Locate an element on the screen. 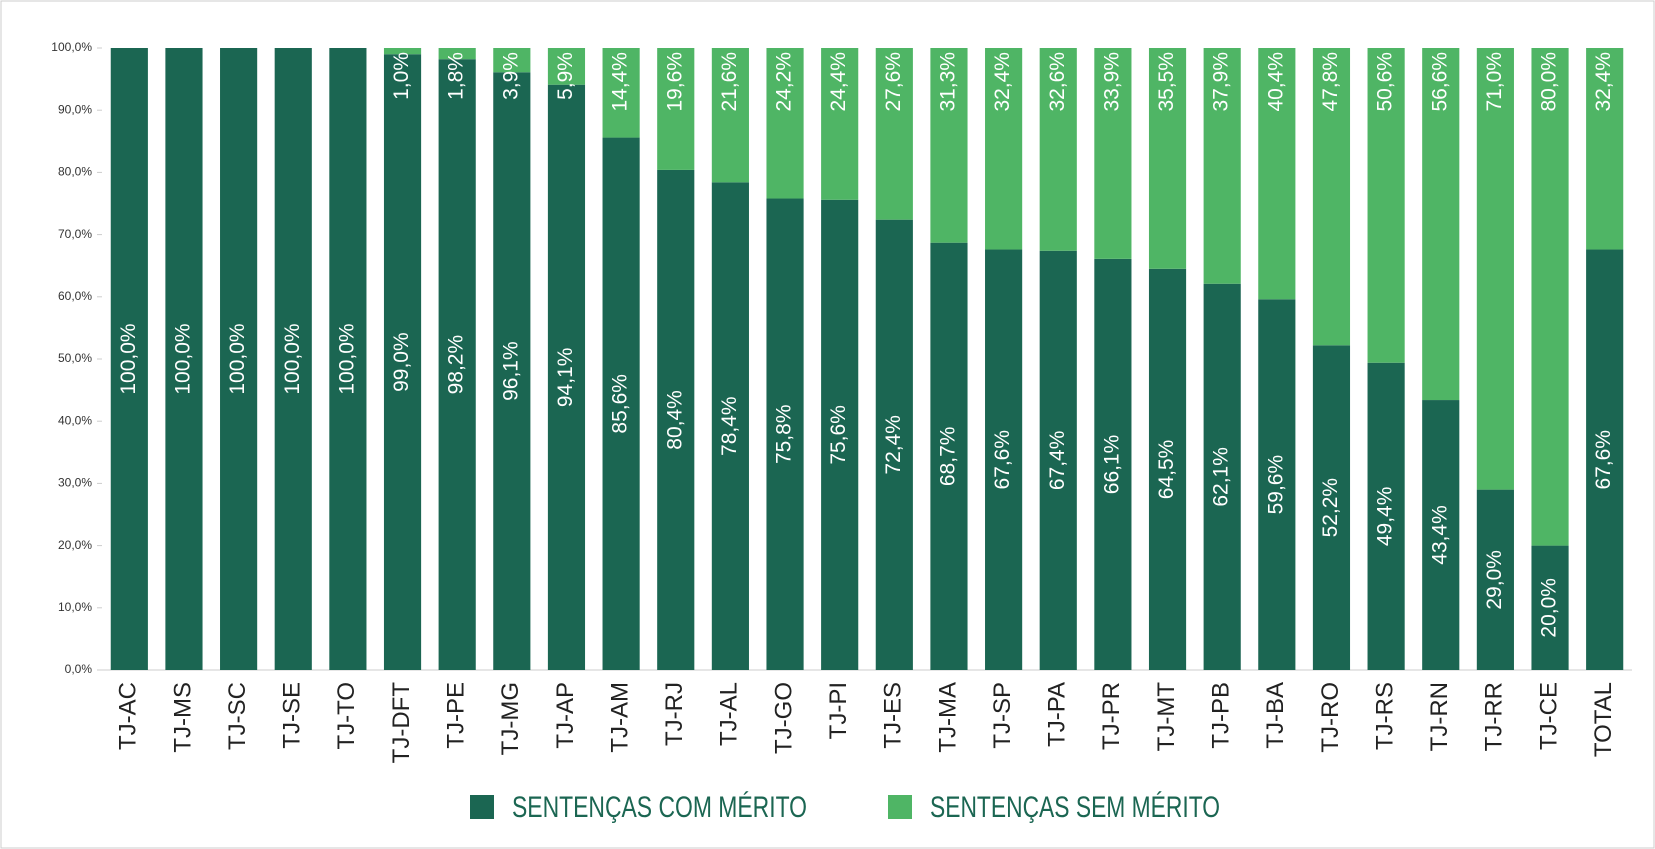 The width and height of the screenshot is (1655, 849). value-label: 1,0% is located at coordinates (401, 76).